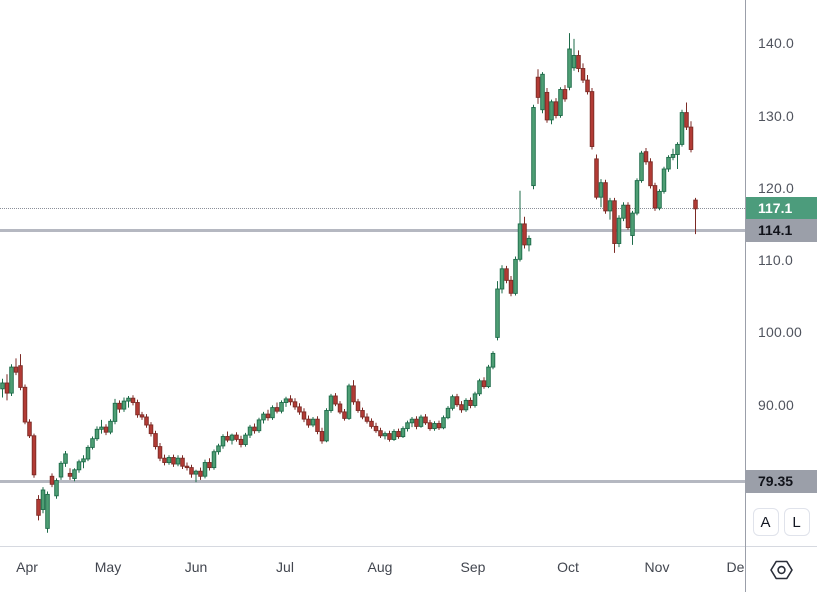 This screenshot has width=817, height=592. Describe the element at coordinates (781, 209) in the screenshot. I see `current-price-badge: 117.1` at that location.